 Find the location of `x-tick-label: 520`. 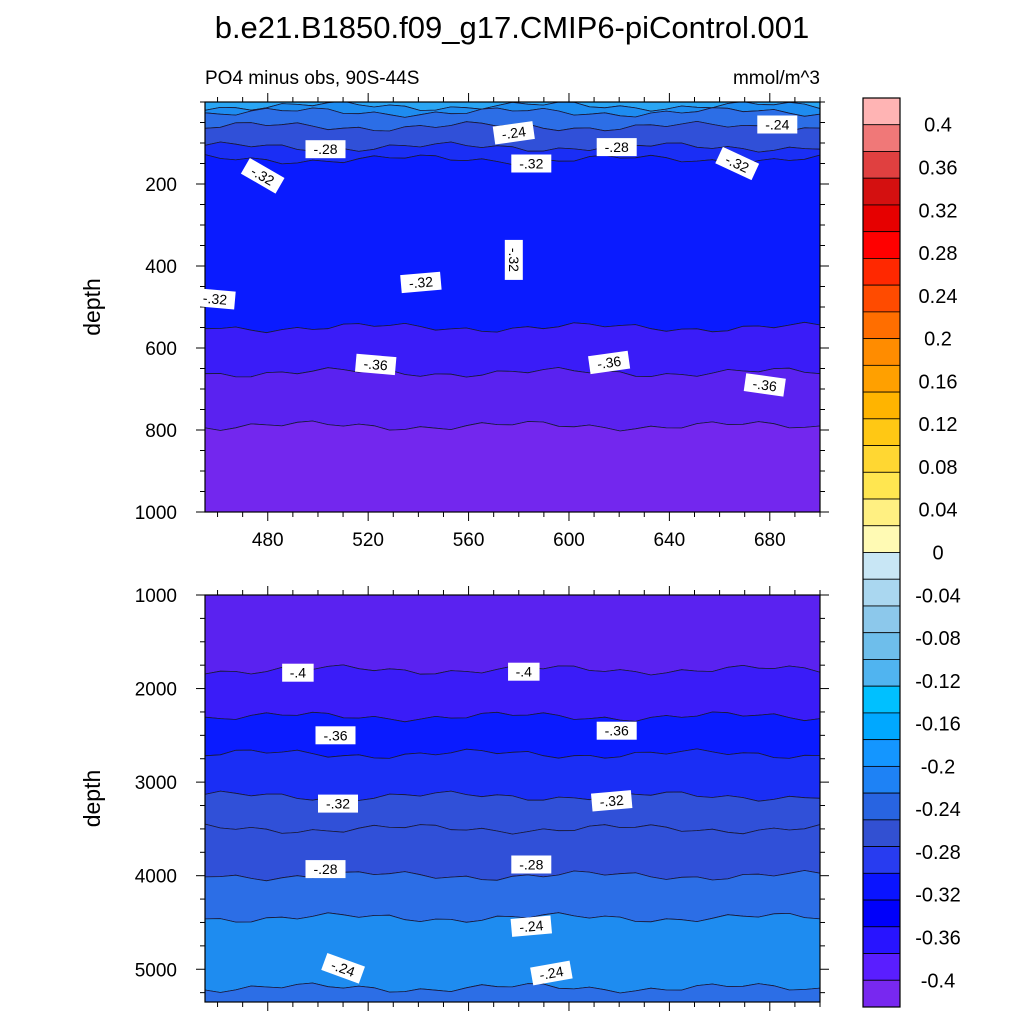

x-tick-label: 520 is located at coordinates (368, 540).